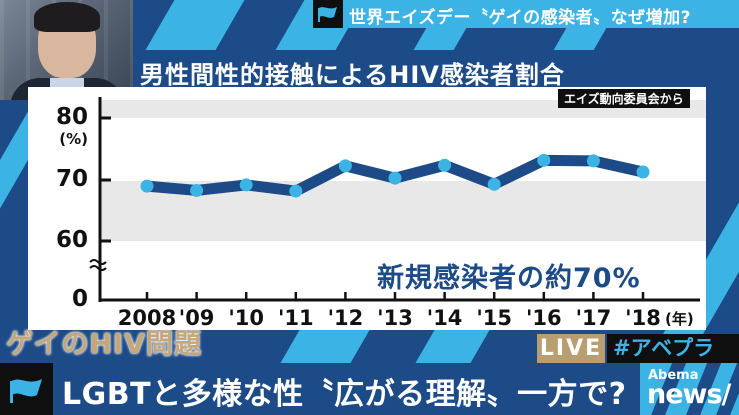  I want to click on top-headline: 世界エイズデー〝ゲイの感染者〟なぜ増加?, so click(520, 18).